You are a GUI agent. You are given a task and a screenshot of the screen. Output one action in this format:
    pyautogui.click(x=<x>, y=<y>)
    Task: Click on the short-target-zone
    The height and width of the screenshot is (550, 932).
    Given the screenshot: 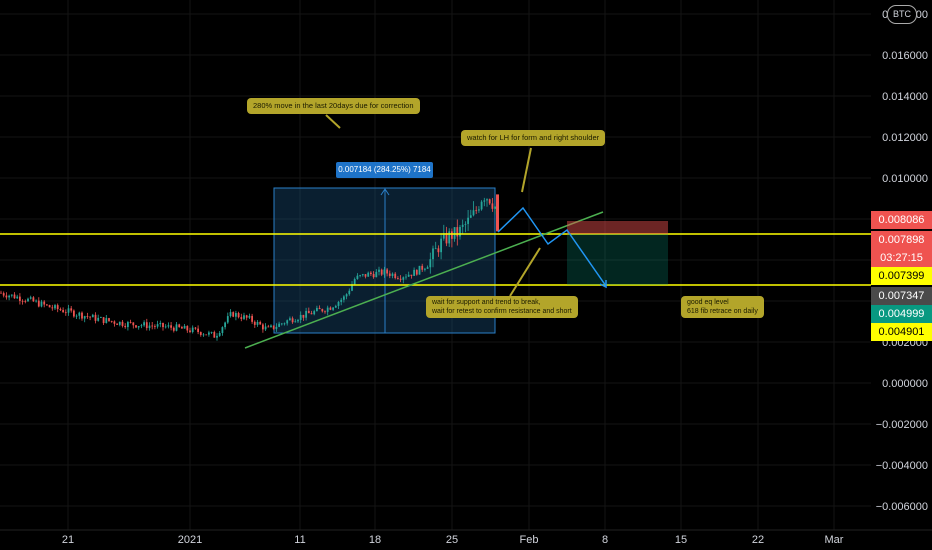 What is the action you would take?
    pyautogui.click(x=617, y=259)
    